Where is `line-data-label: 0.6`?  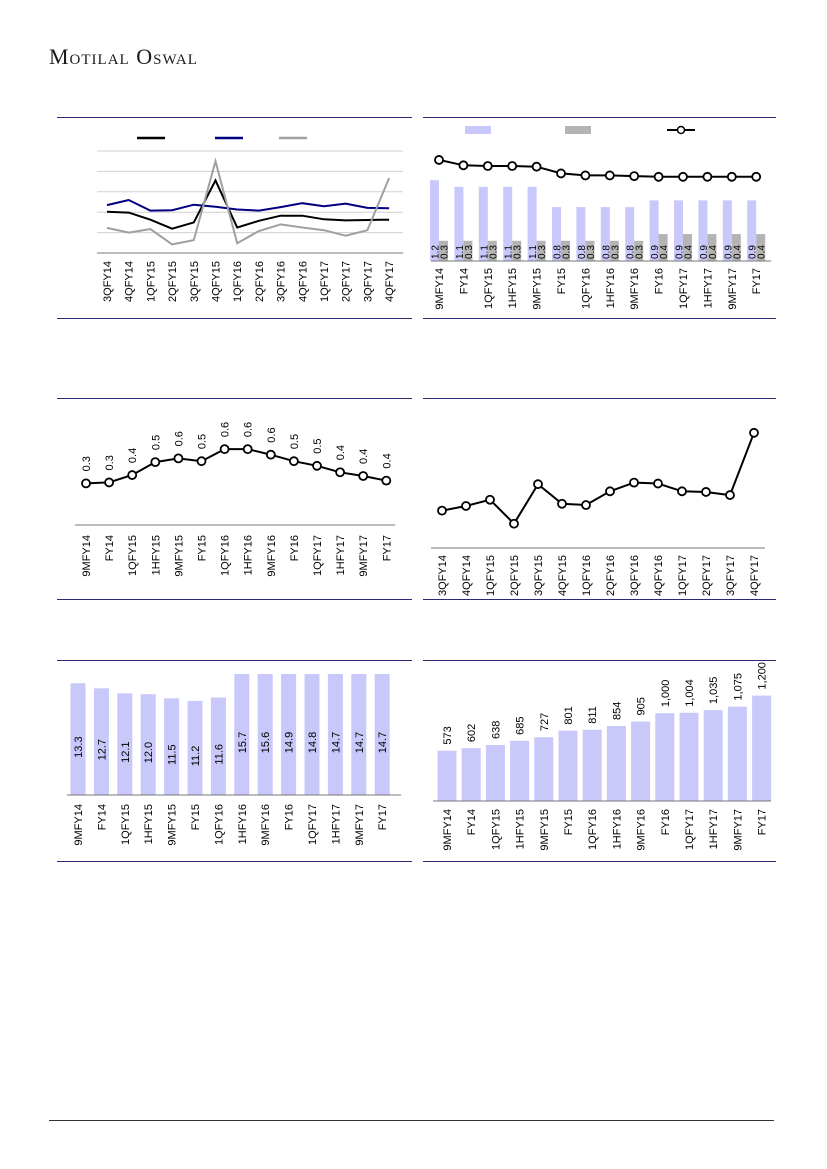
line-data-label: 0.6 is located at coordinates (272, 434).